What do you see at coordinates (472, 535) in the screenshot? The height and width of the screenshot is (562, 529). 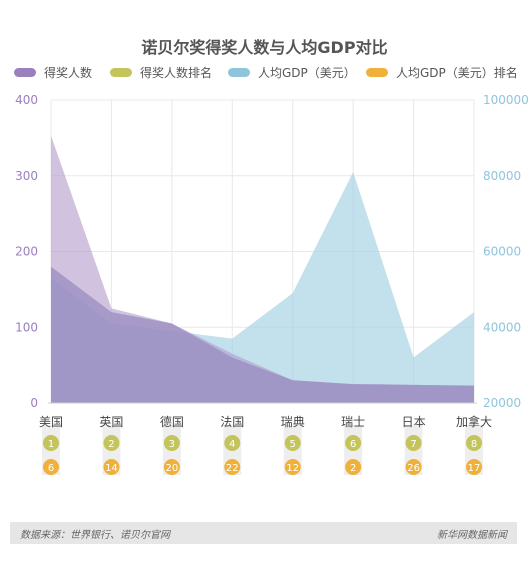 I see `brand-credit: 新华网数据新闻` at bounding box center [472, 535].